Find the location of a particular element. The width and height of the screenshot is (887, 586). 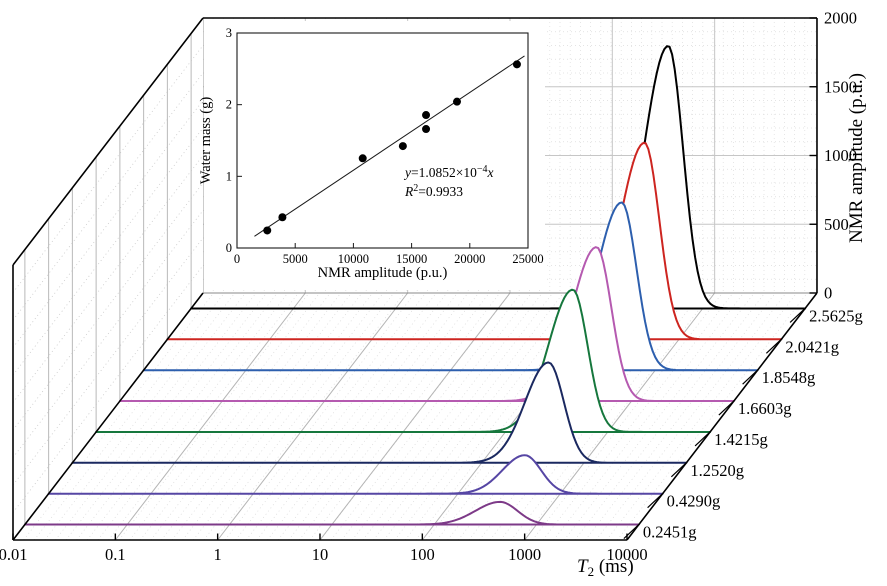

series-label-0.2451g: 0.2451g is located at coordinates (670, 532).